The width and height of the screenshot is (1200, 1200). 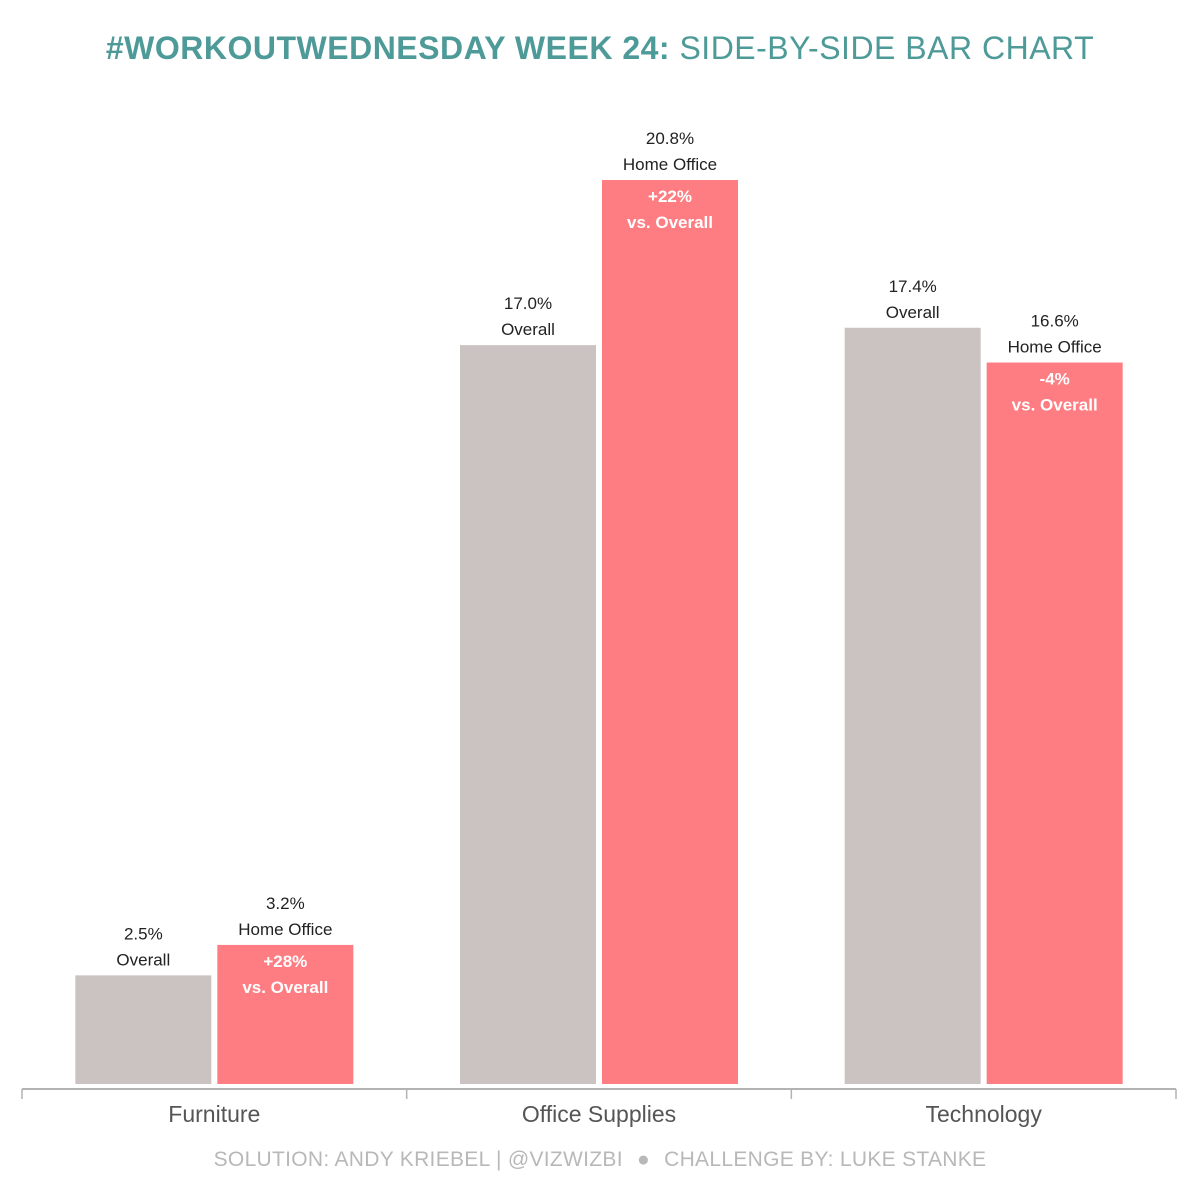 What do you see at coordinates (528, 303) in the screenshot?
I see `data-label-value: 17.0%` at bounding box center [528, 303].